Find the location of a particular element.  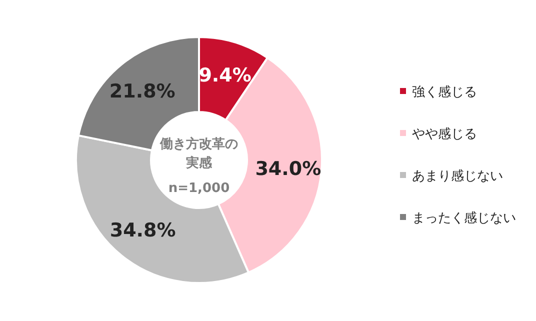

text: n=1,000 is located at coordinates (199, 188).